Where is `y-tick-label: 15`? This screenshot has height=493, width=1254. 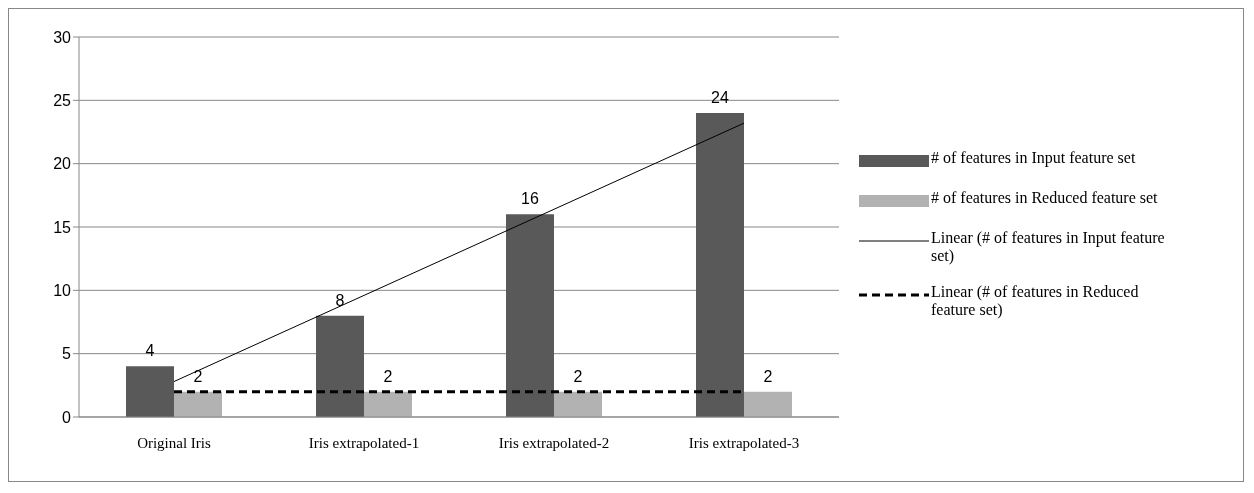
y-tick-label: 15 is located at coordinates (62, 227).